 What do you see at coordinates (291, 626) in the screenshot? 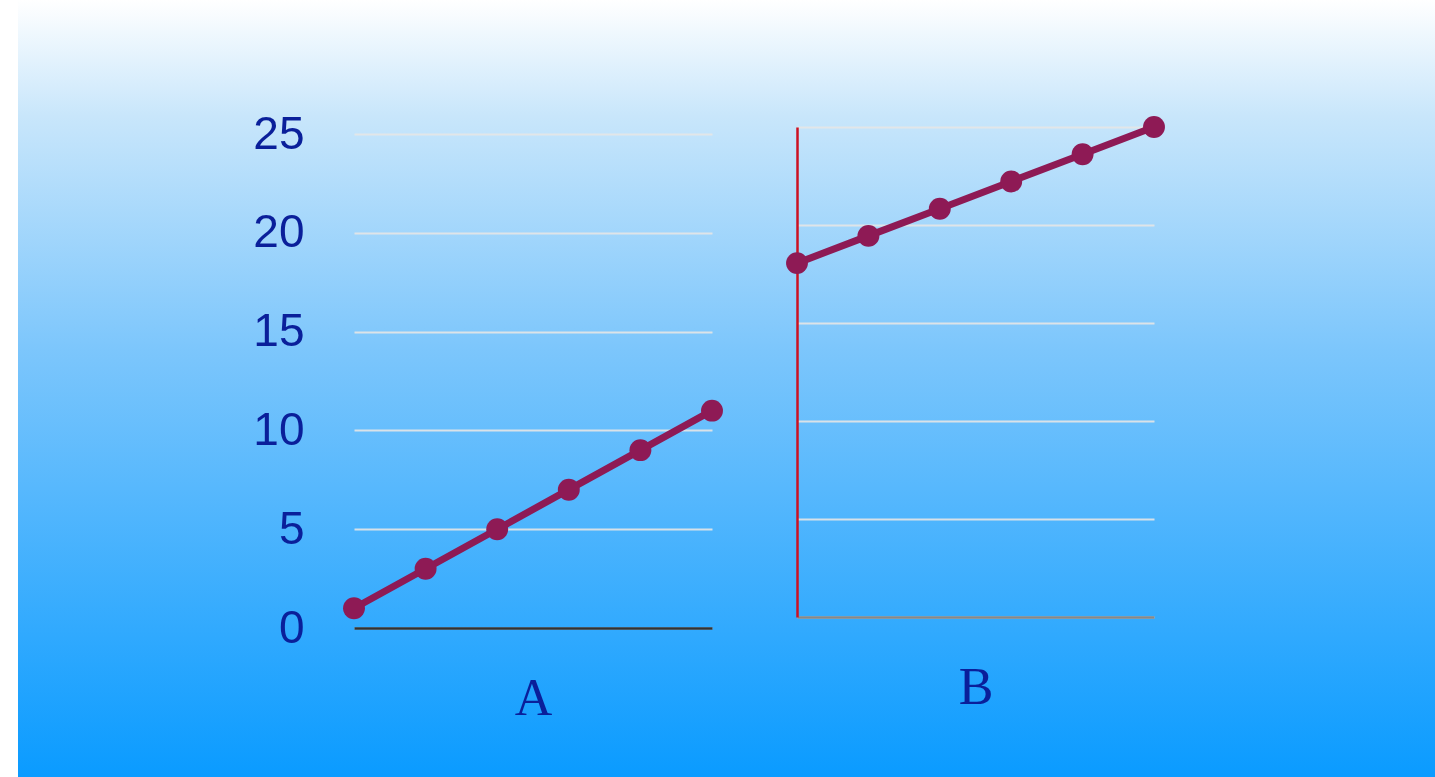
I see `y-tick-label: 0` at bounding box center [291, 626].